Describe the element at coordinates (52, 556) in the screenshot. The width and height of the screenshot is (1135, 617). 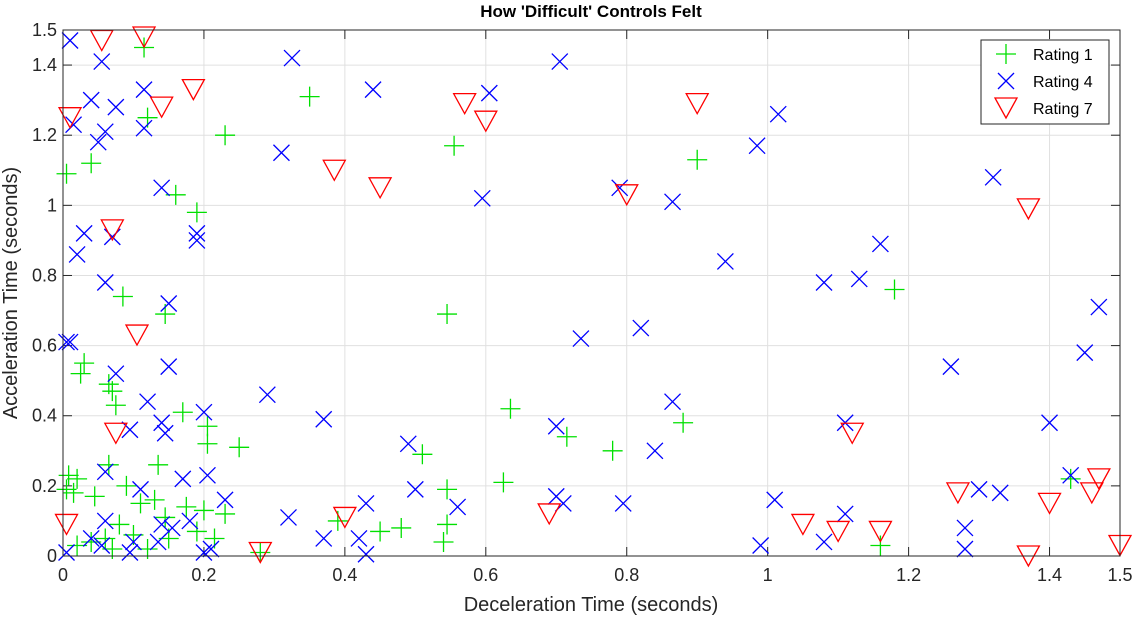
I see `y-tick-label: 0` at that location.